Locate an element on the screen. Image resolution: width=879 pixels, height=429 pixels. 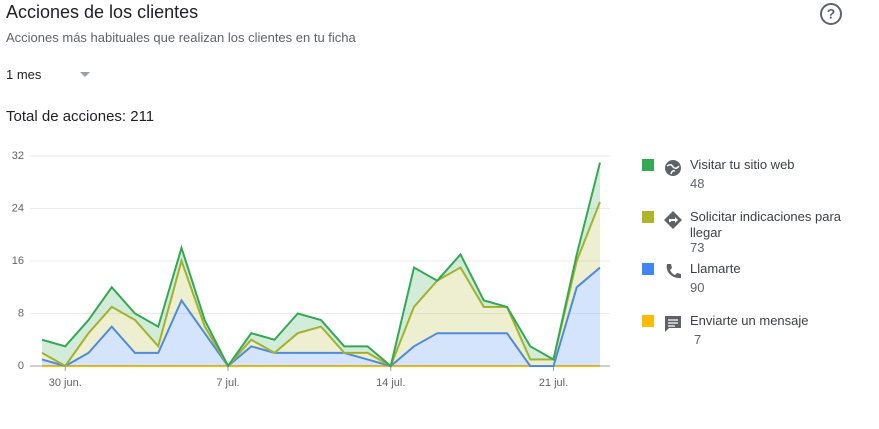
legend-label: Solicitar indicaciones para llegar is located at coordinates (766, 224).